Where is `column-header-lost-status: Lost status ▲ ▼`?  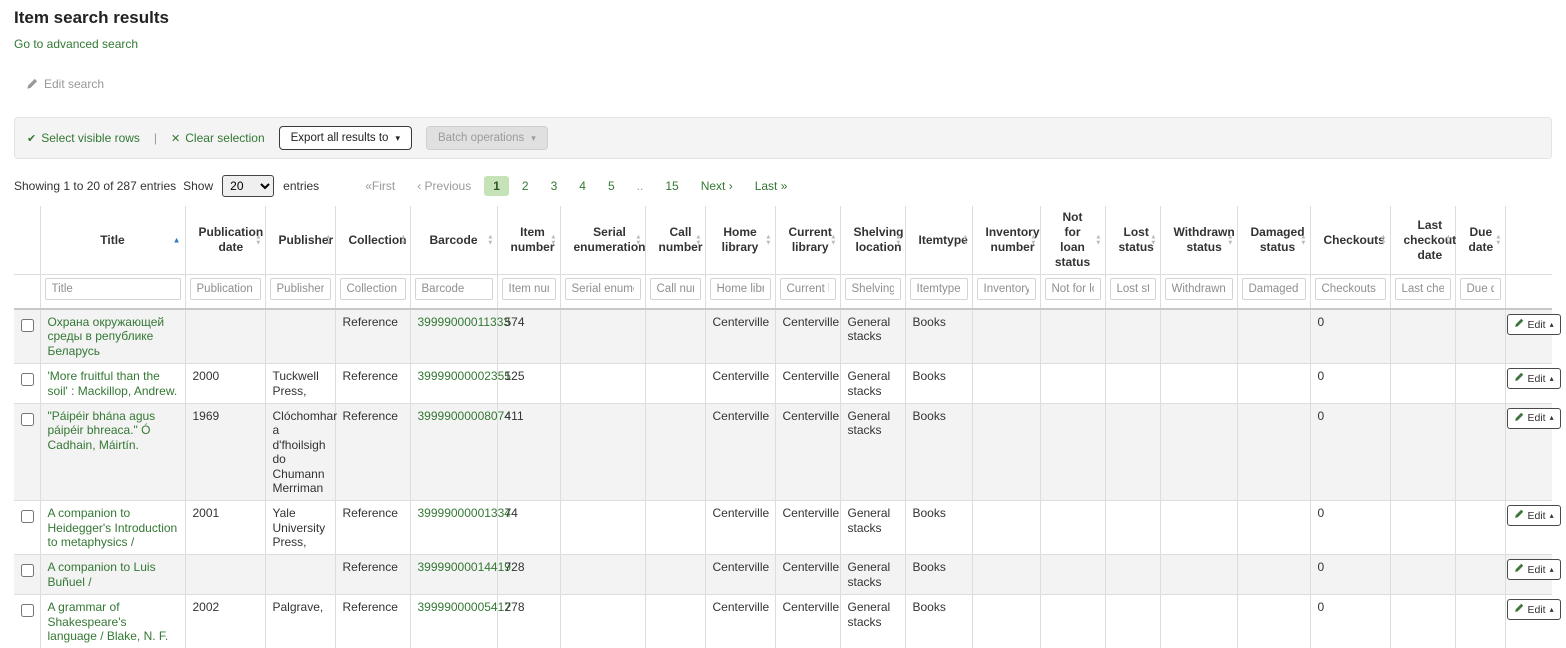
column-header-lost-status: Lost status ▲ ▼ is located at coordinates (1132, 240).